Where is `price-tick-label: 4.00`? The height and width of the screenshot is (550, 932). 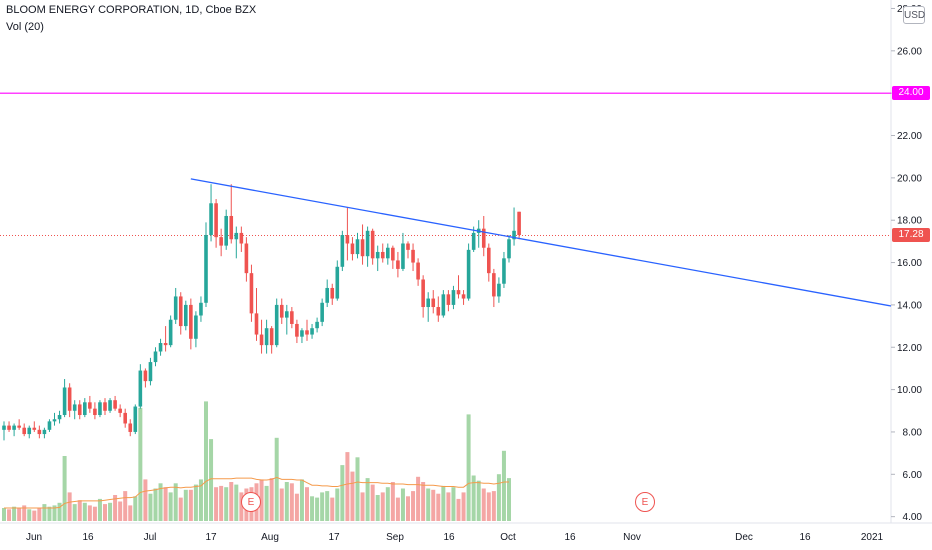
price-tick-label: 4.00 is located at coordinates (913, 517).